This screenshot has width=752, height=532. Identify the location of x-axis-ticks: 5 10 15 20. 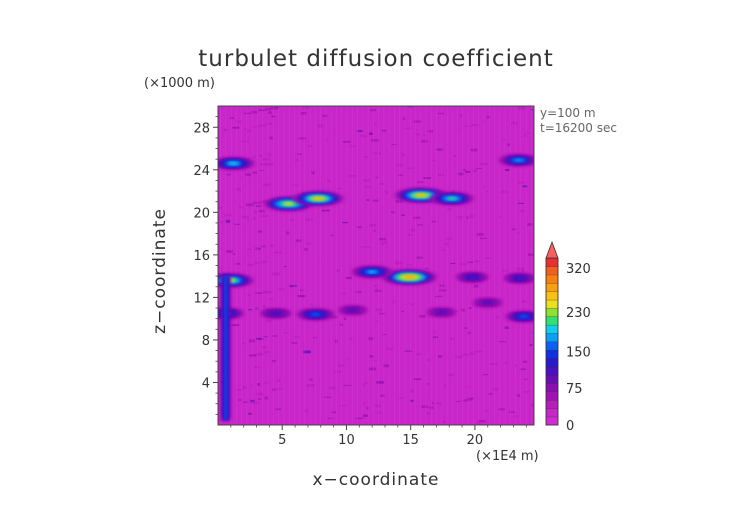
(378, 436).